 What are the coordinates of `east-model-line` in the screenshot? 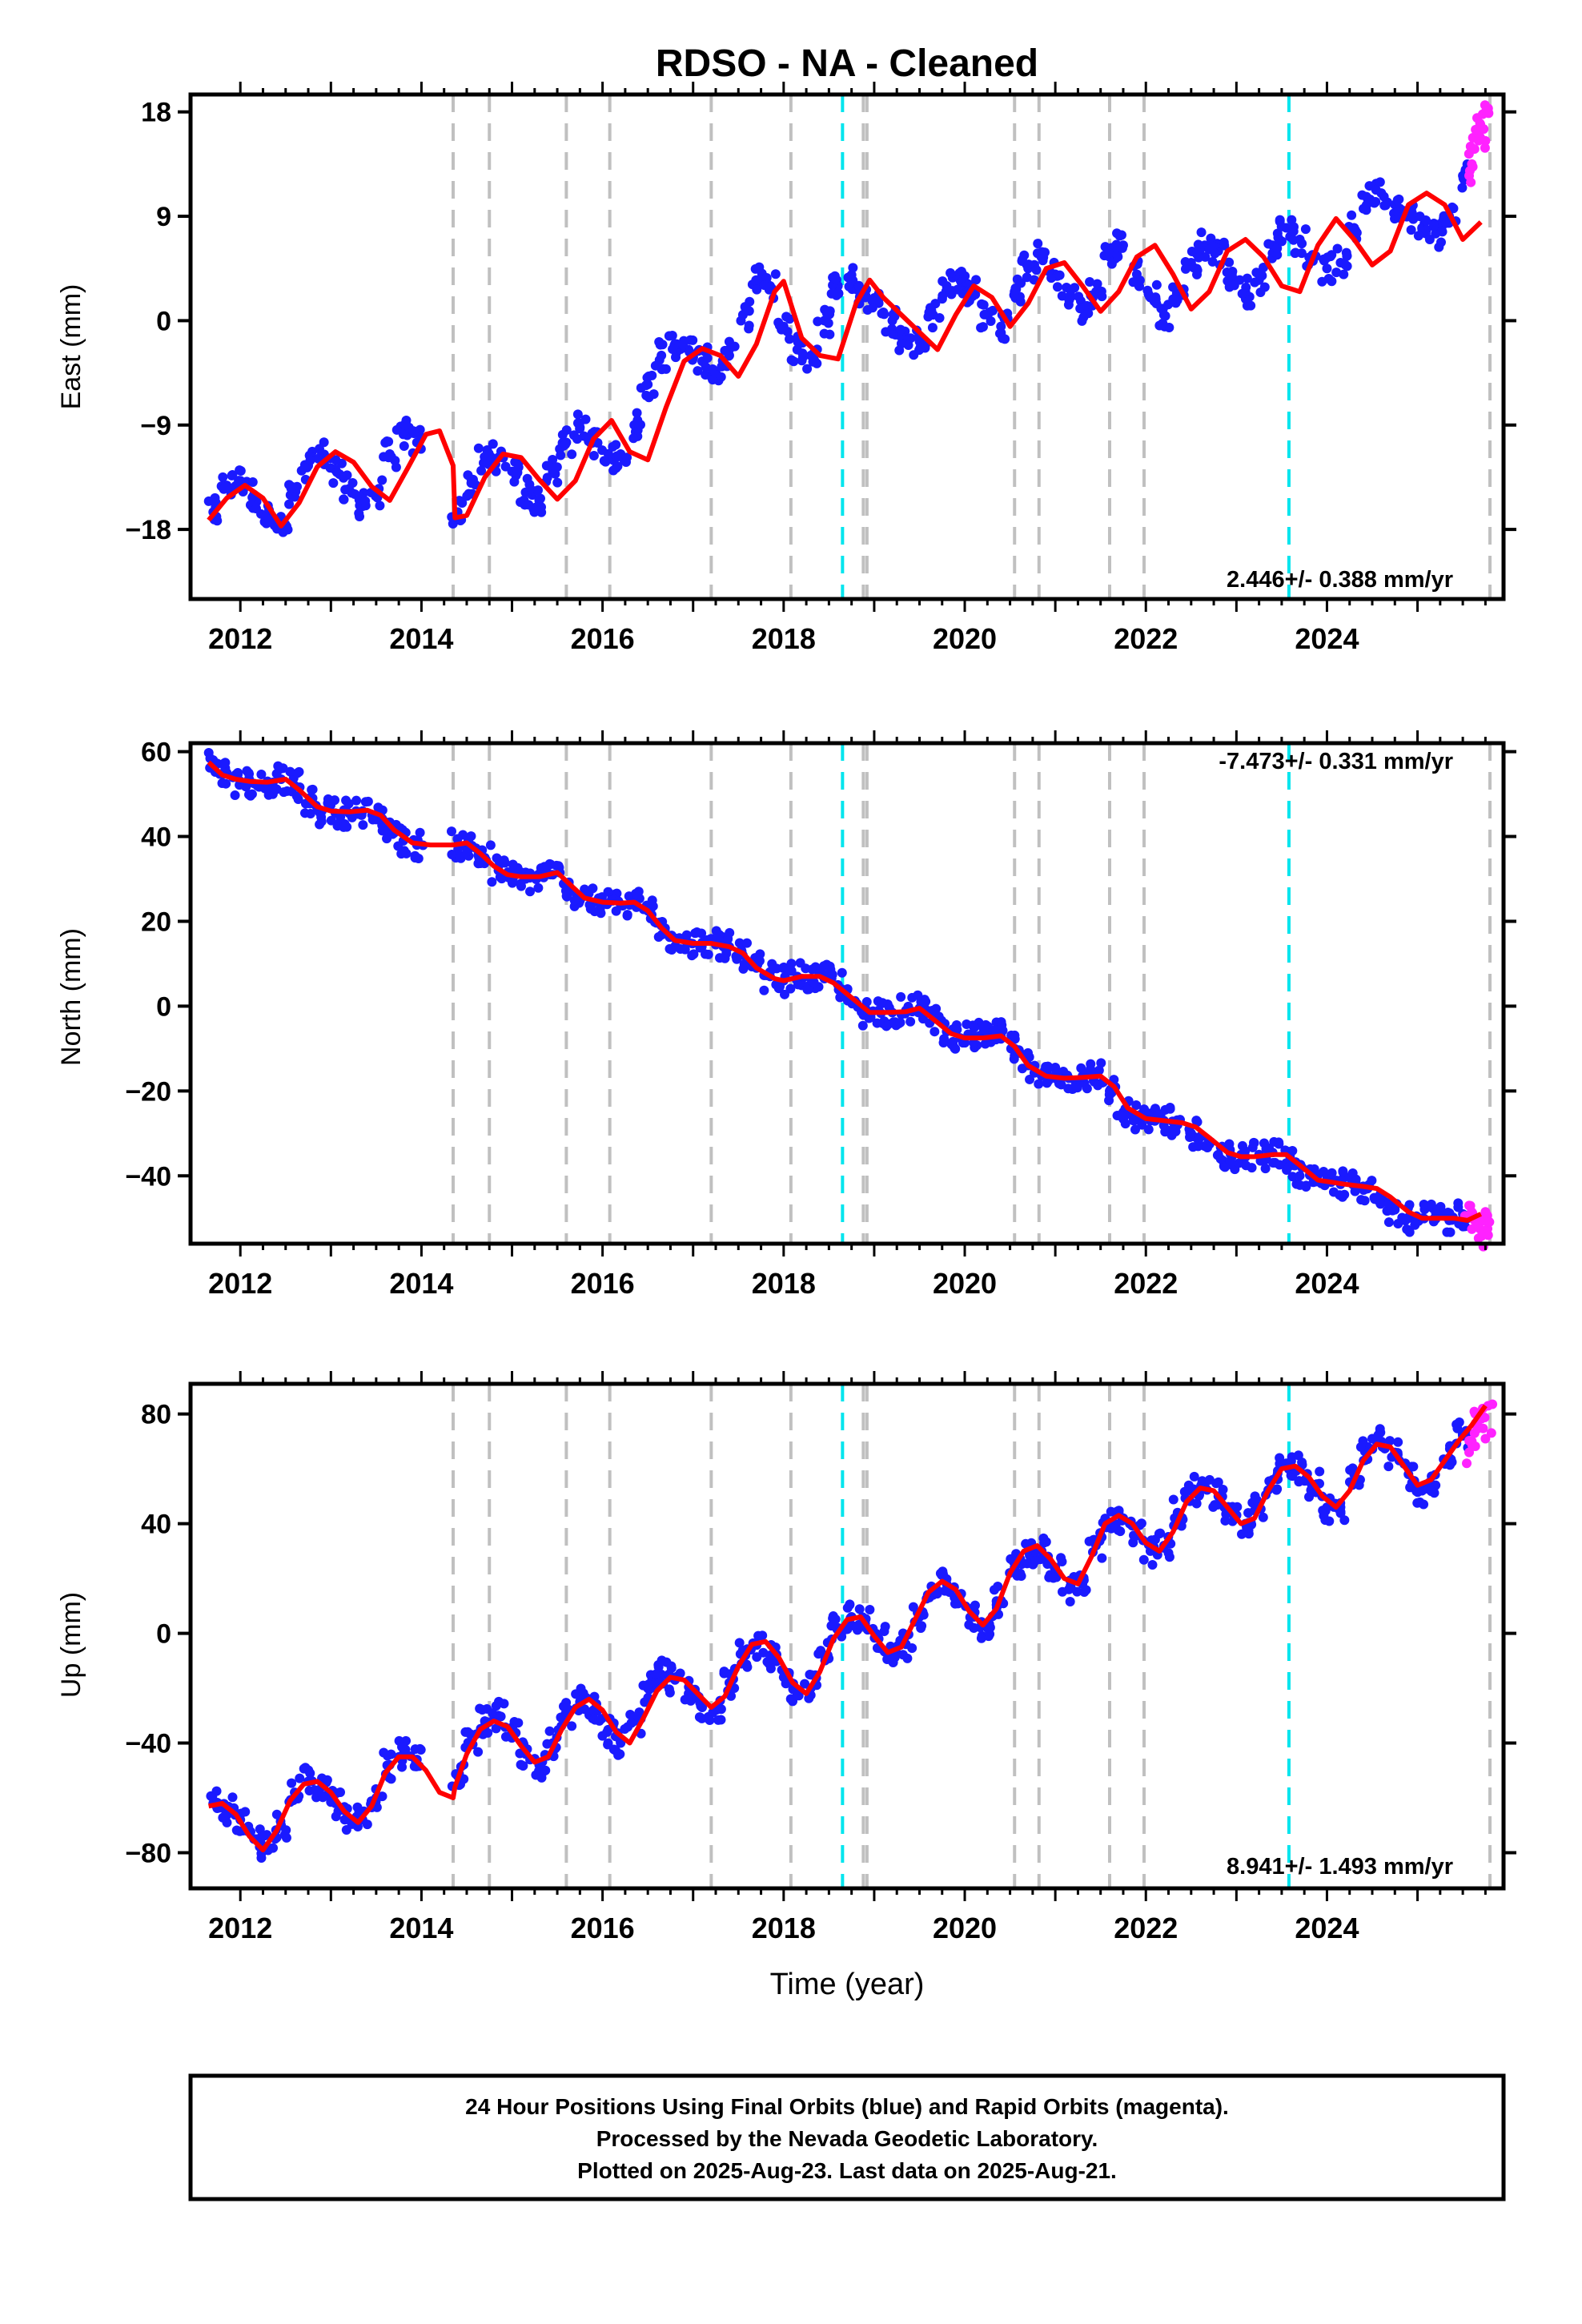 It's located at (845, 360).